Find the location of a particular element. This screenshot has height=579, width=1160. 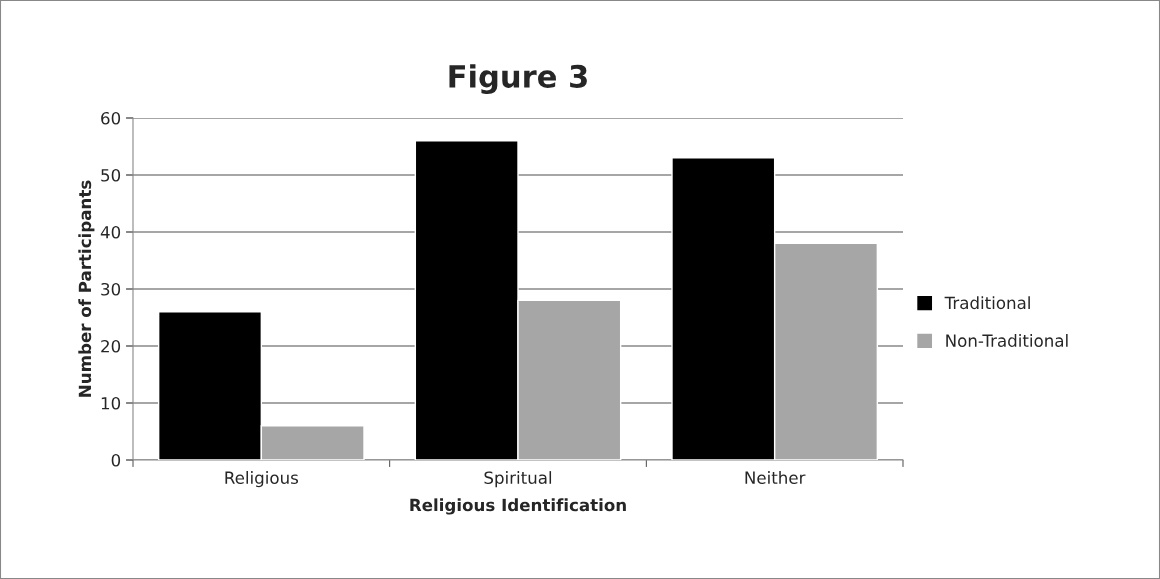

y-tick-label: 30 is located at coordinates (111, 289).